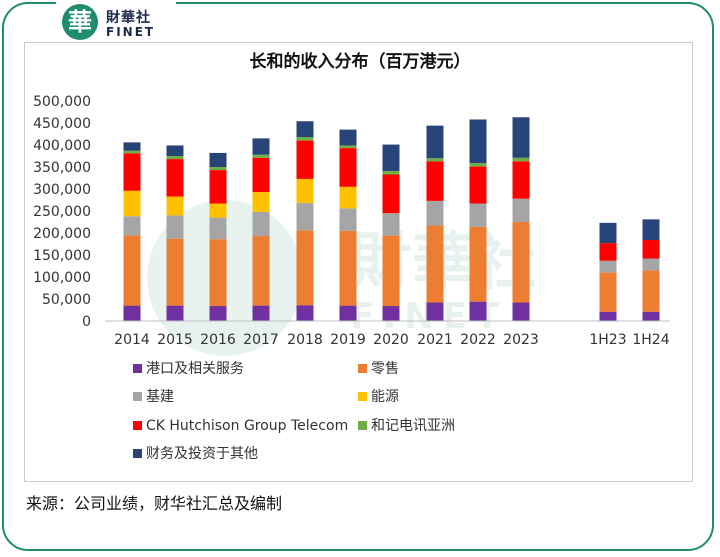 This screenshot has width=720, height=557. What do you see at coordinates (521, 340) in the screenshot?
I see `x-tick-label: 2023` at bounding box center [521, 340].